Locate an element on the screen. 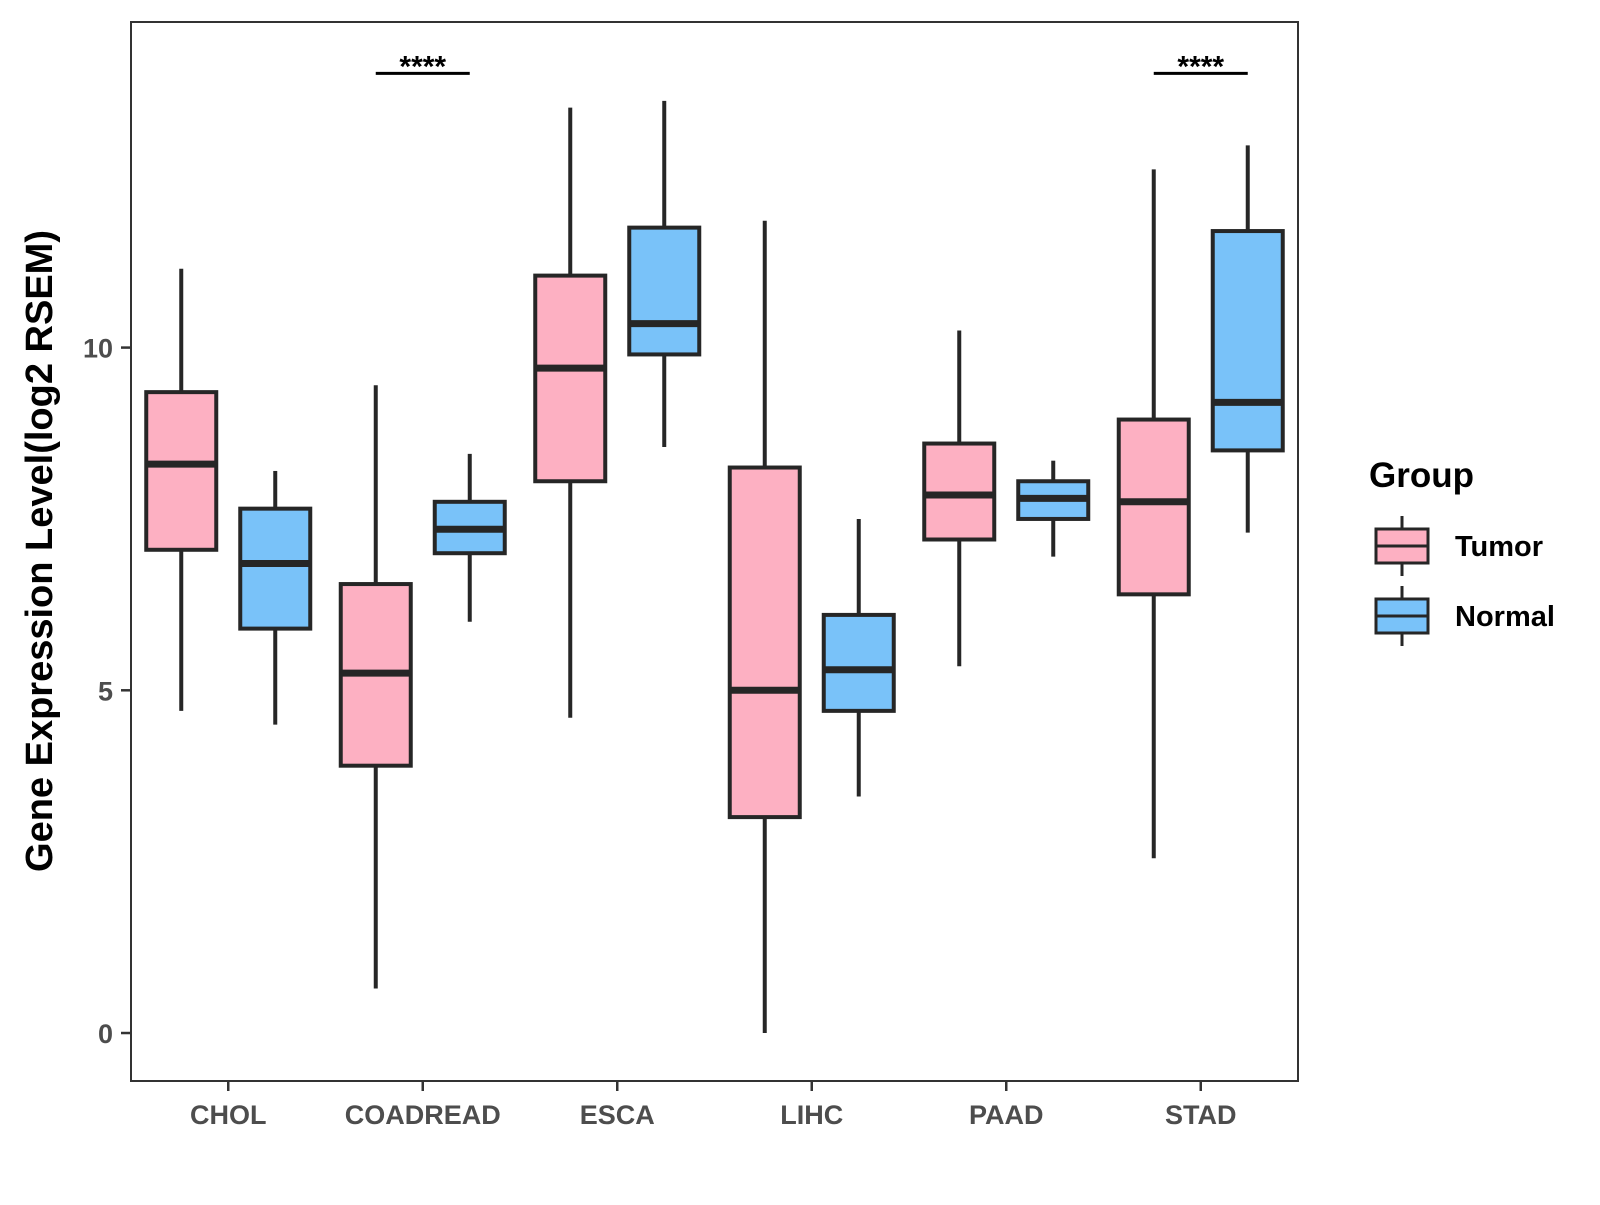 The height and width of the screenshot is (1205, 1600). significance-label-stad: **** is located at coordinates (1200, 66).